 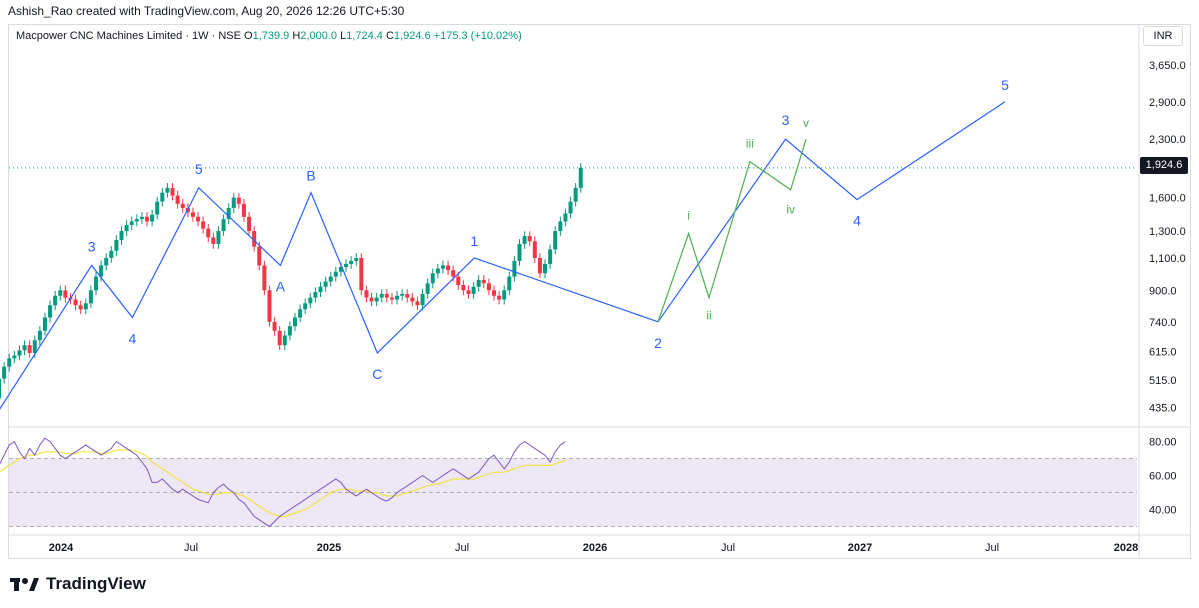 I want to click on price-tick-label: 1,100.0, so click(x=1167, y=259).